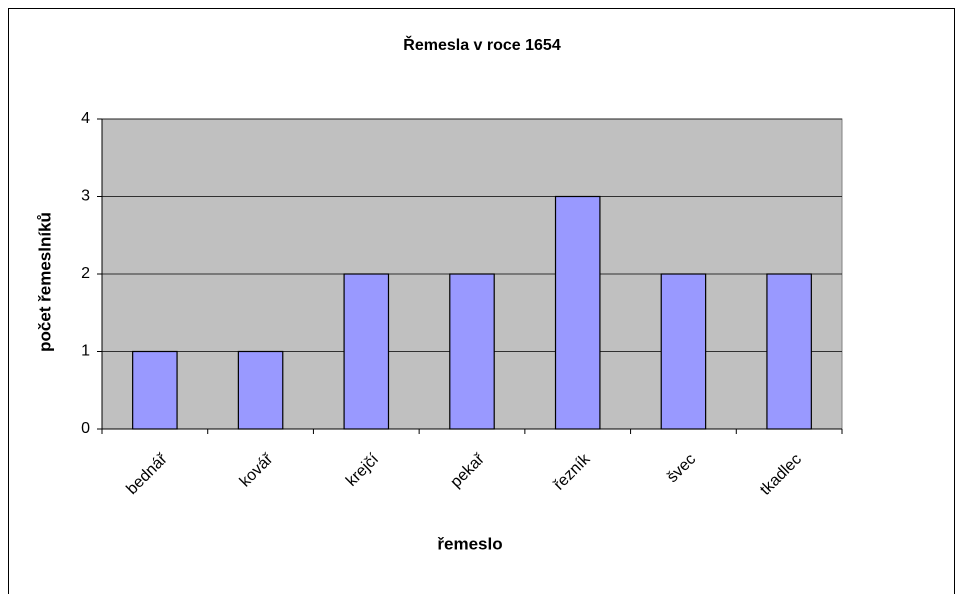 The width and height of the screenshot is (963, 599). I want to click on y-tick-label: 4, so click(85, 118).